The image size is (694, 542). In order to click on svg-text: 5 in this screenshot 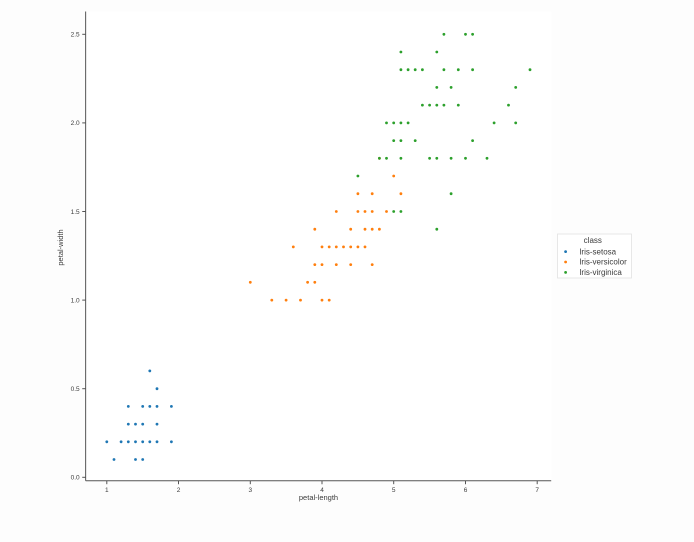, I will do `click(394, 490)`.